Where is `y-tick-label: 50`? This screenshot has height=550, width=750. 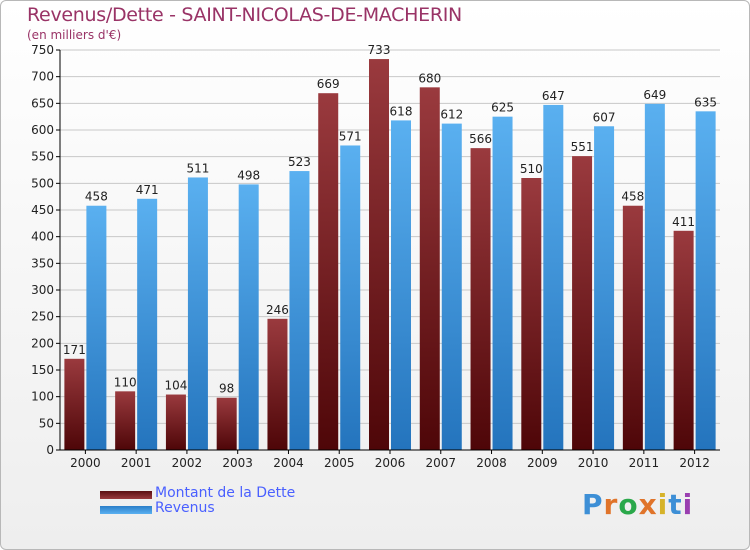 y-tick-label: 50 is located at coordinates (46, 423).